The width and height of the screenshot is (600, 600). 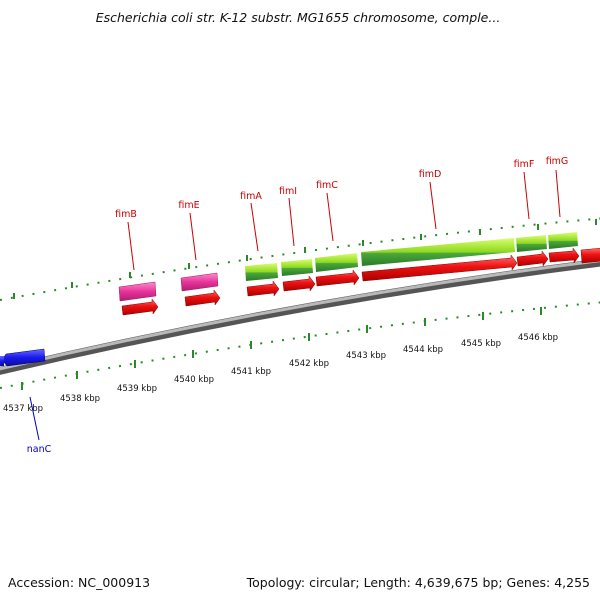 I want to click on lower-ruler, so click(x=300, y=345).